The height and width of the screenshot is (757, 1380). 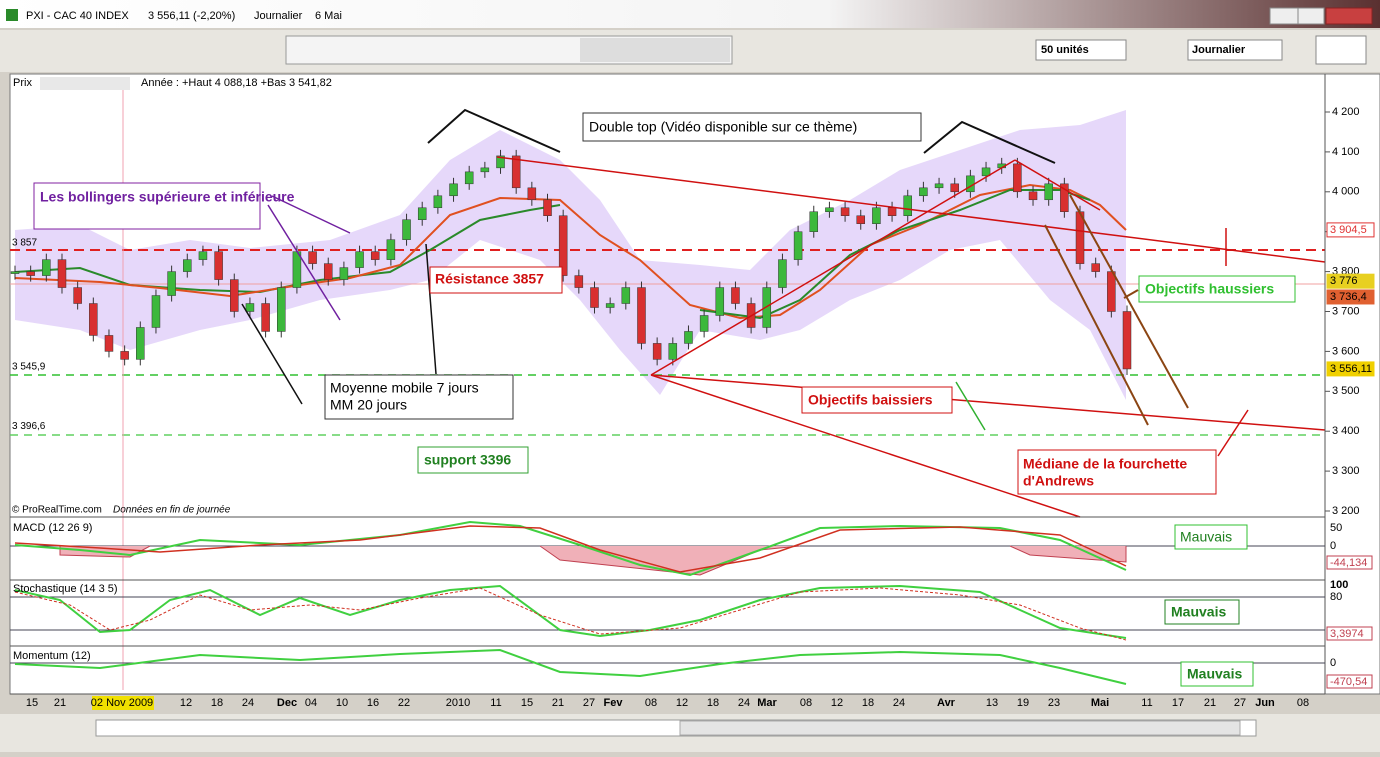 I want to click on stoch-k, so click(x=570, y=611).